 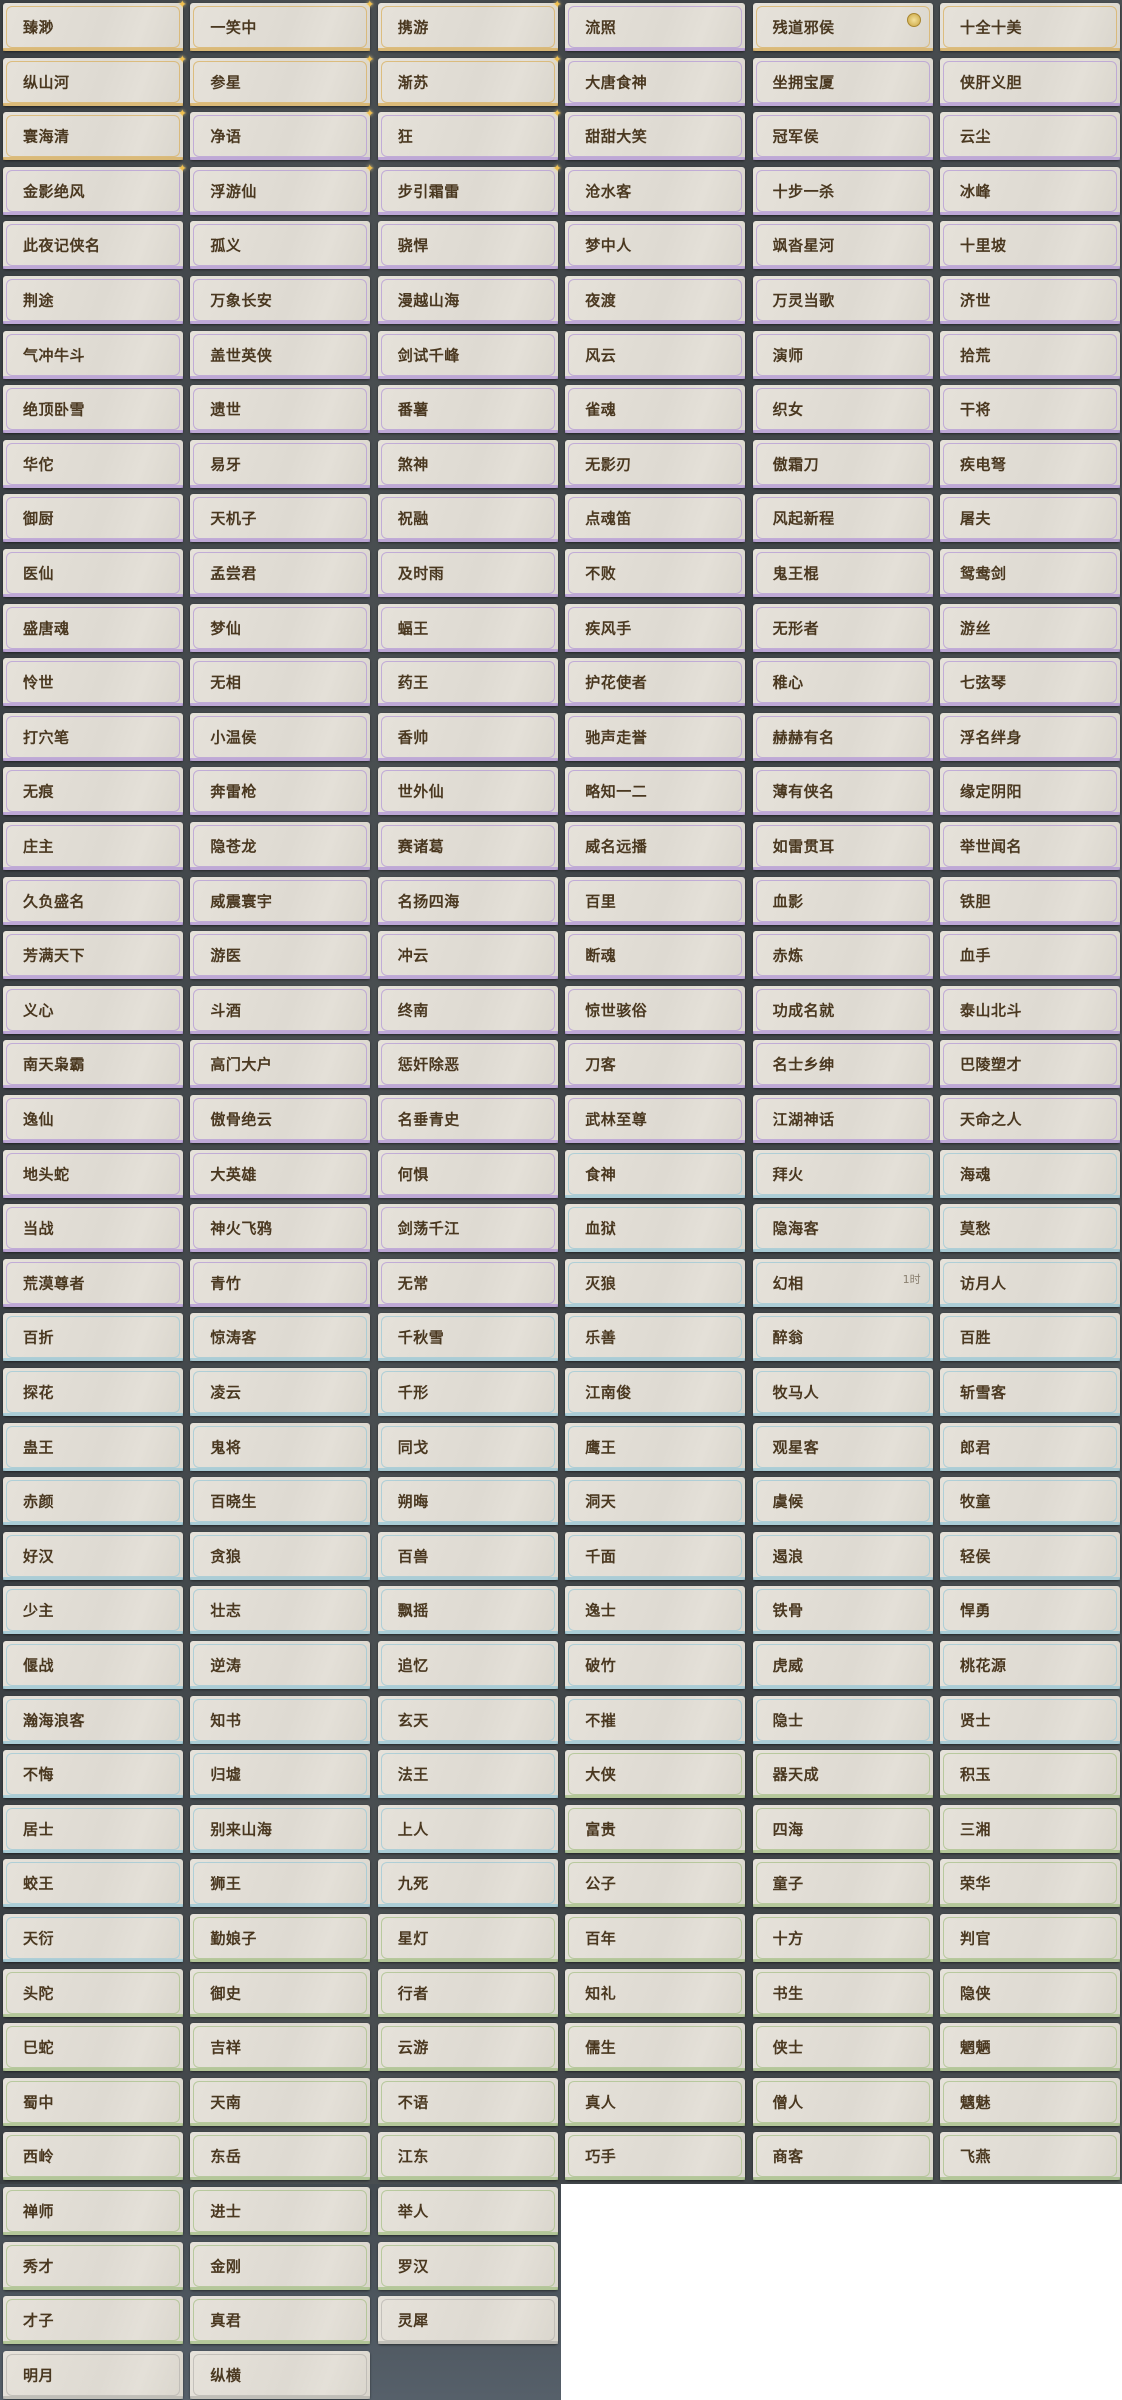 What do you see at coordinates (1030, 846) in the screenshot?
I see `title-card: 举世闻名` at bounding box center [1030, 846].